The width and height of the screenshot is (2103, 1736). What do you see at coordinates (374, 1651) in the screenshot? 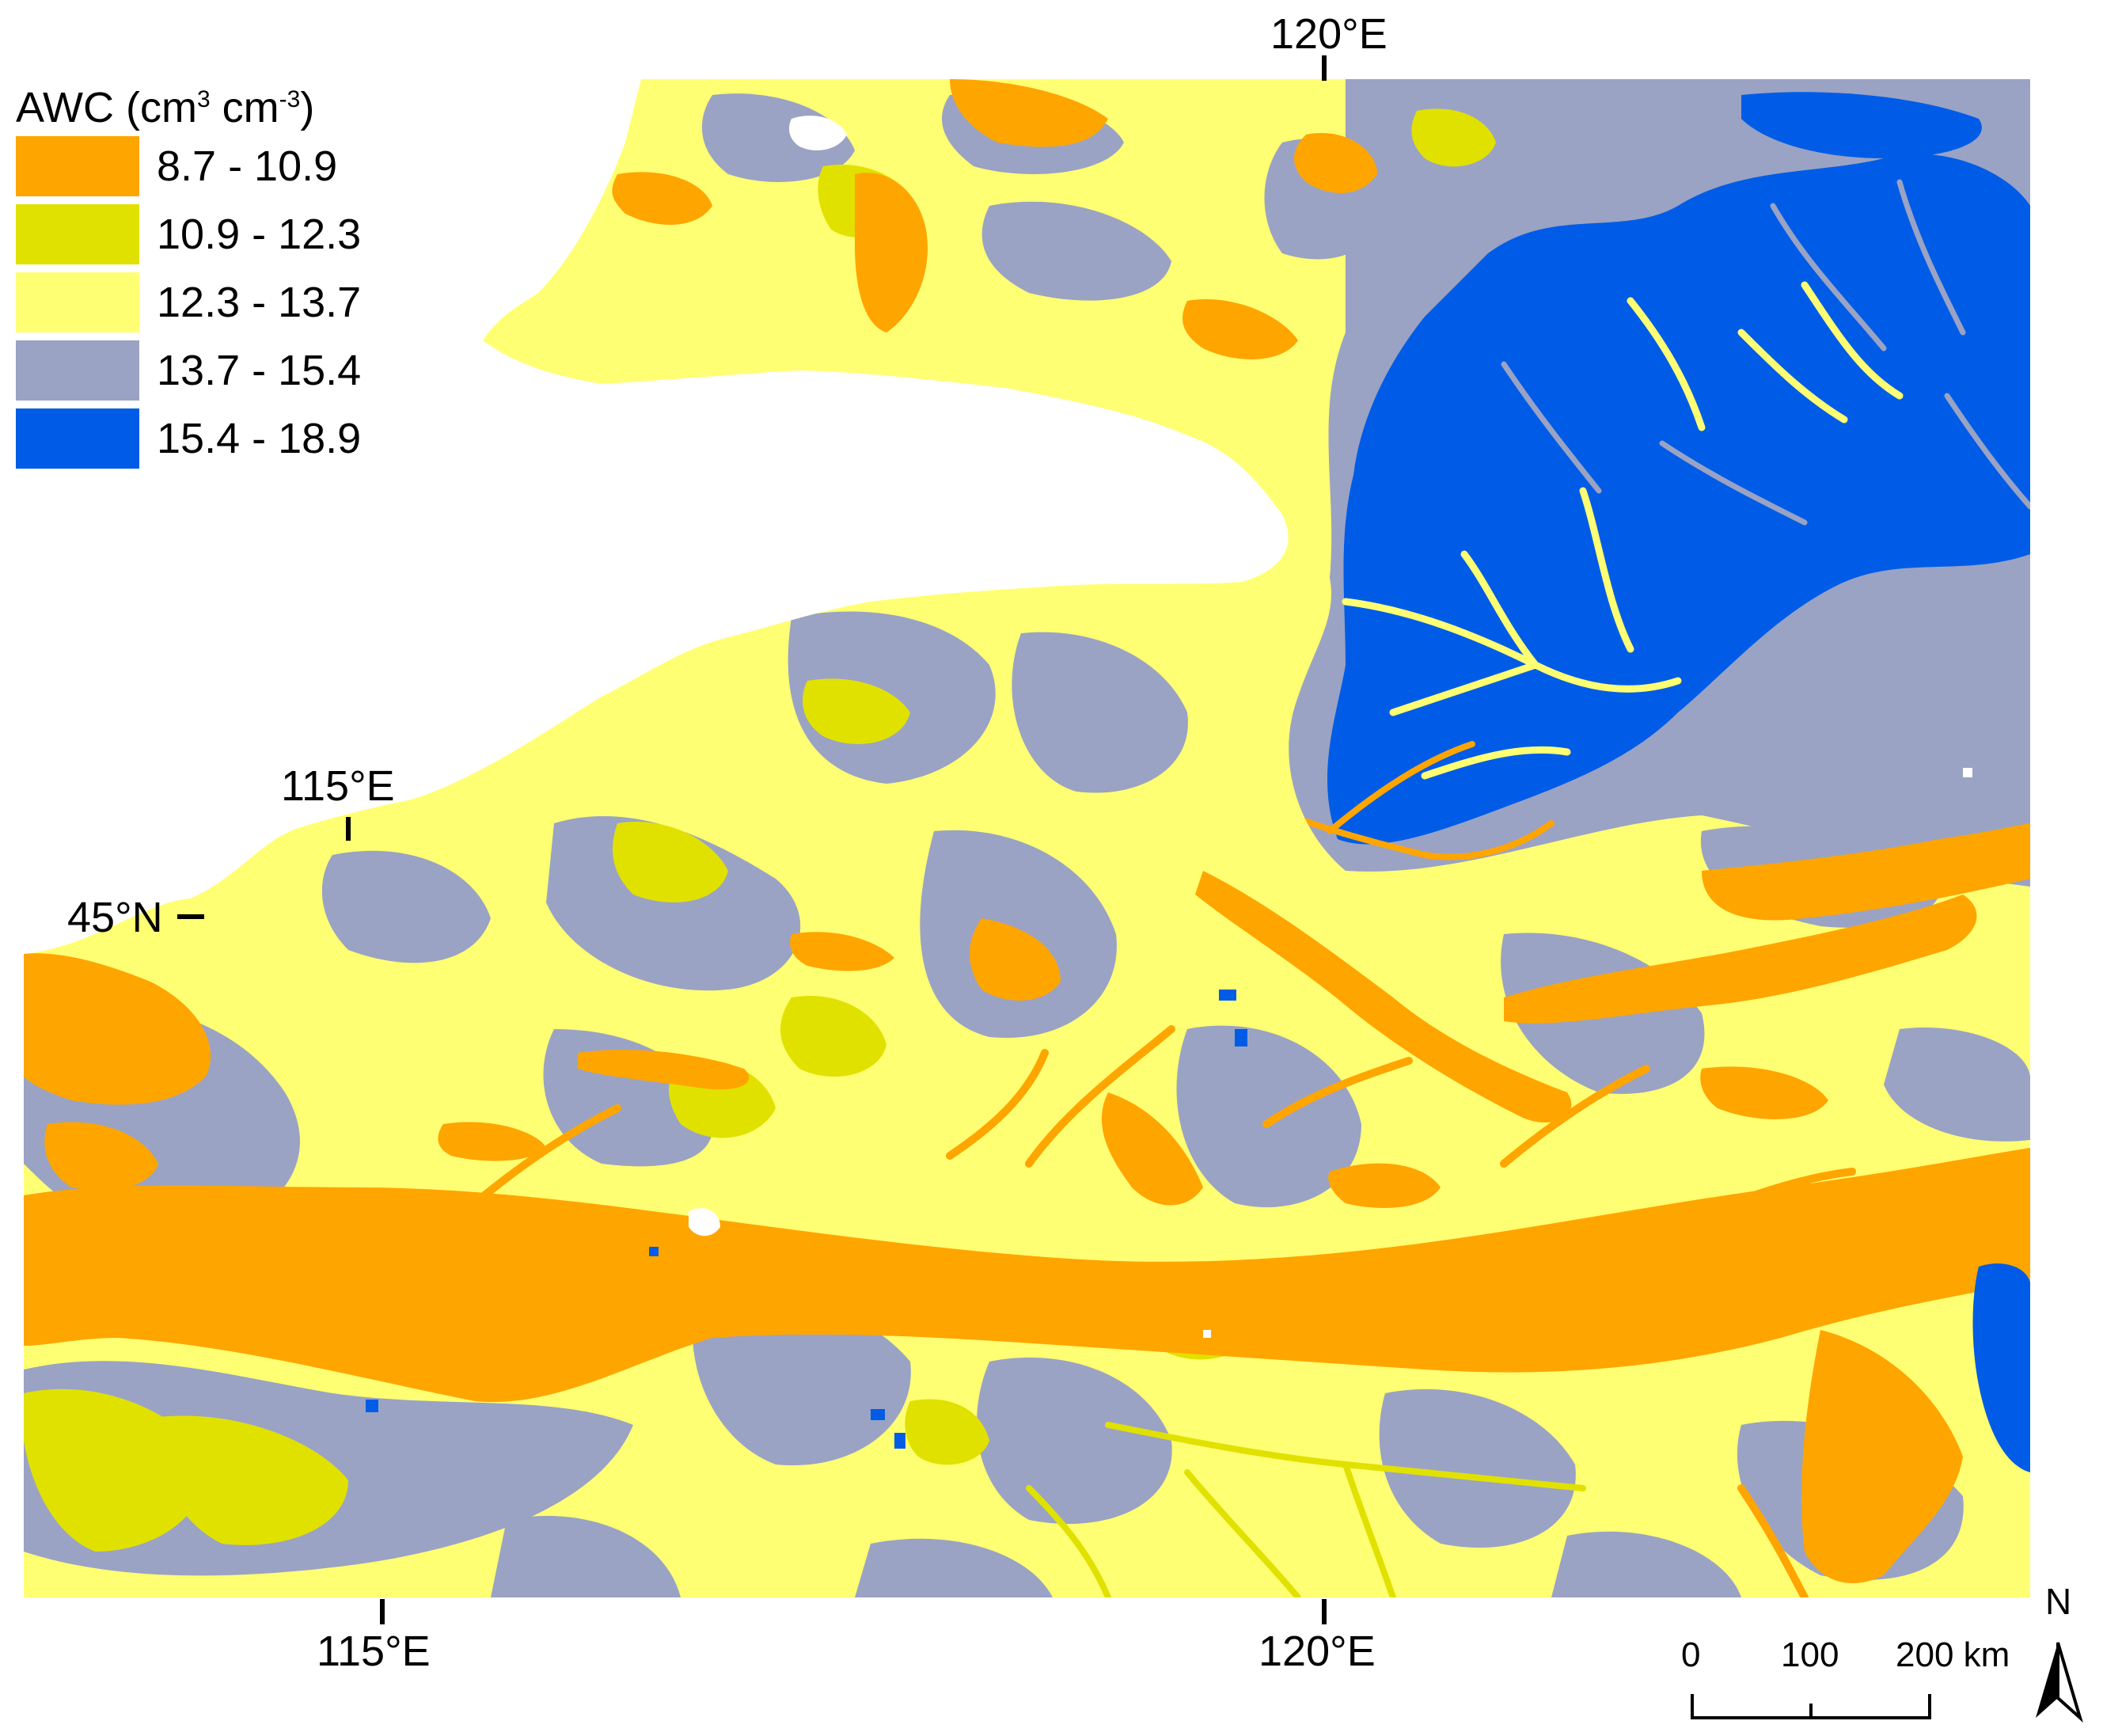
I see `bottom-lon-label-left: 115°E` at bounding box center [374, 1651].